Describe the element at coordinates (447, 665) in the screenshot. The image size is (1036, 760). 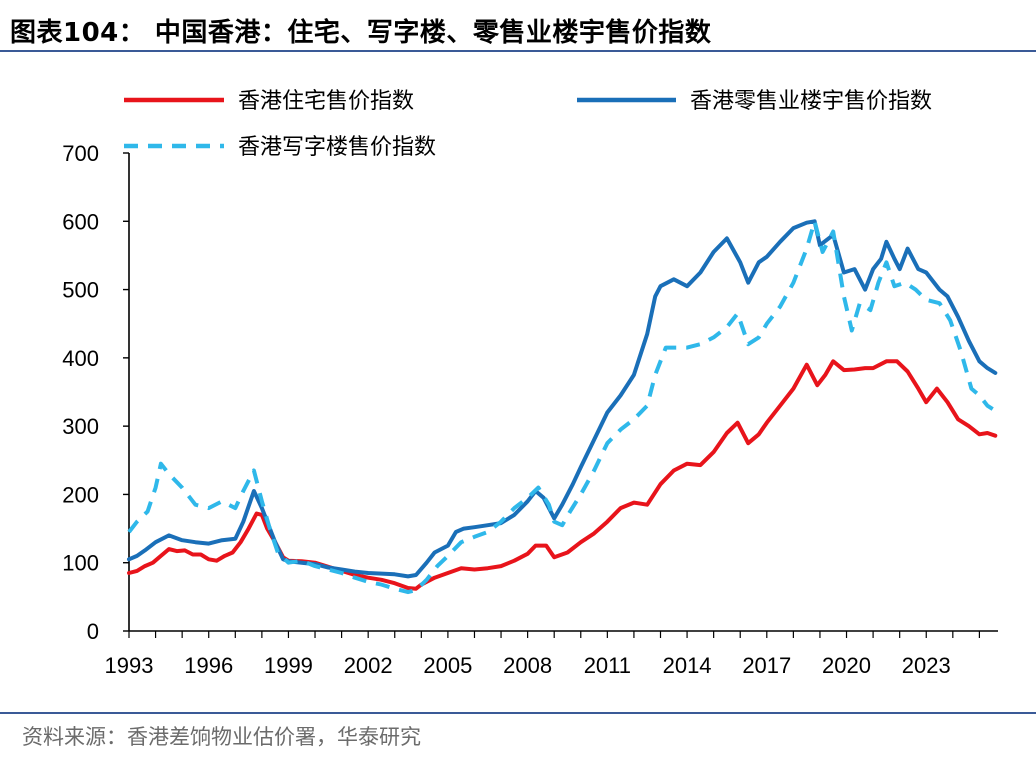
I see `x-tick-label: 2005` at that location.